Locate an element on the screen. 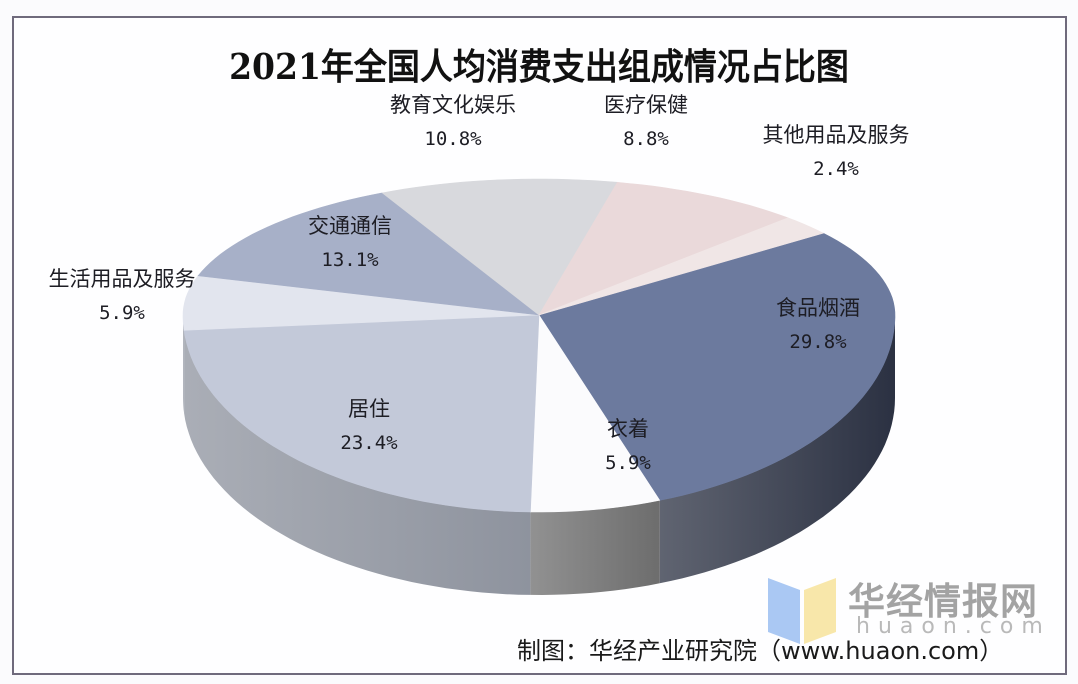 The image size is (1078, 684). slice-label-household-goods: 生活用品及服务 5.9% is located at coordinates (122, 295).